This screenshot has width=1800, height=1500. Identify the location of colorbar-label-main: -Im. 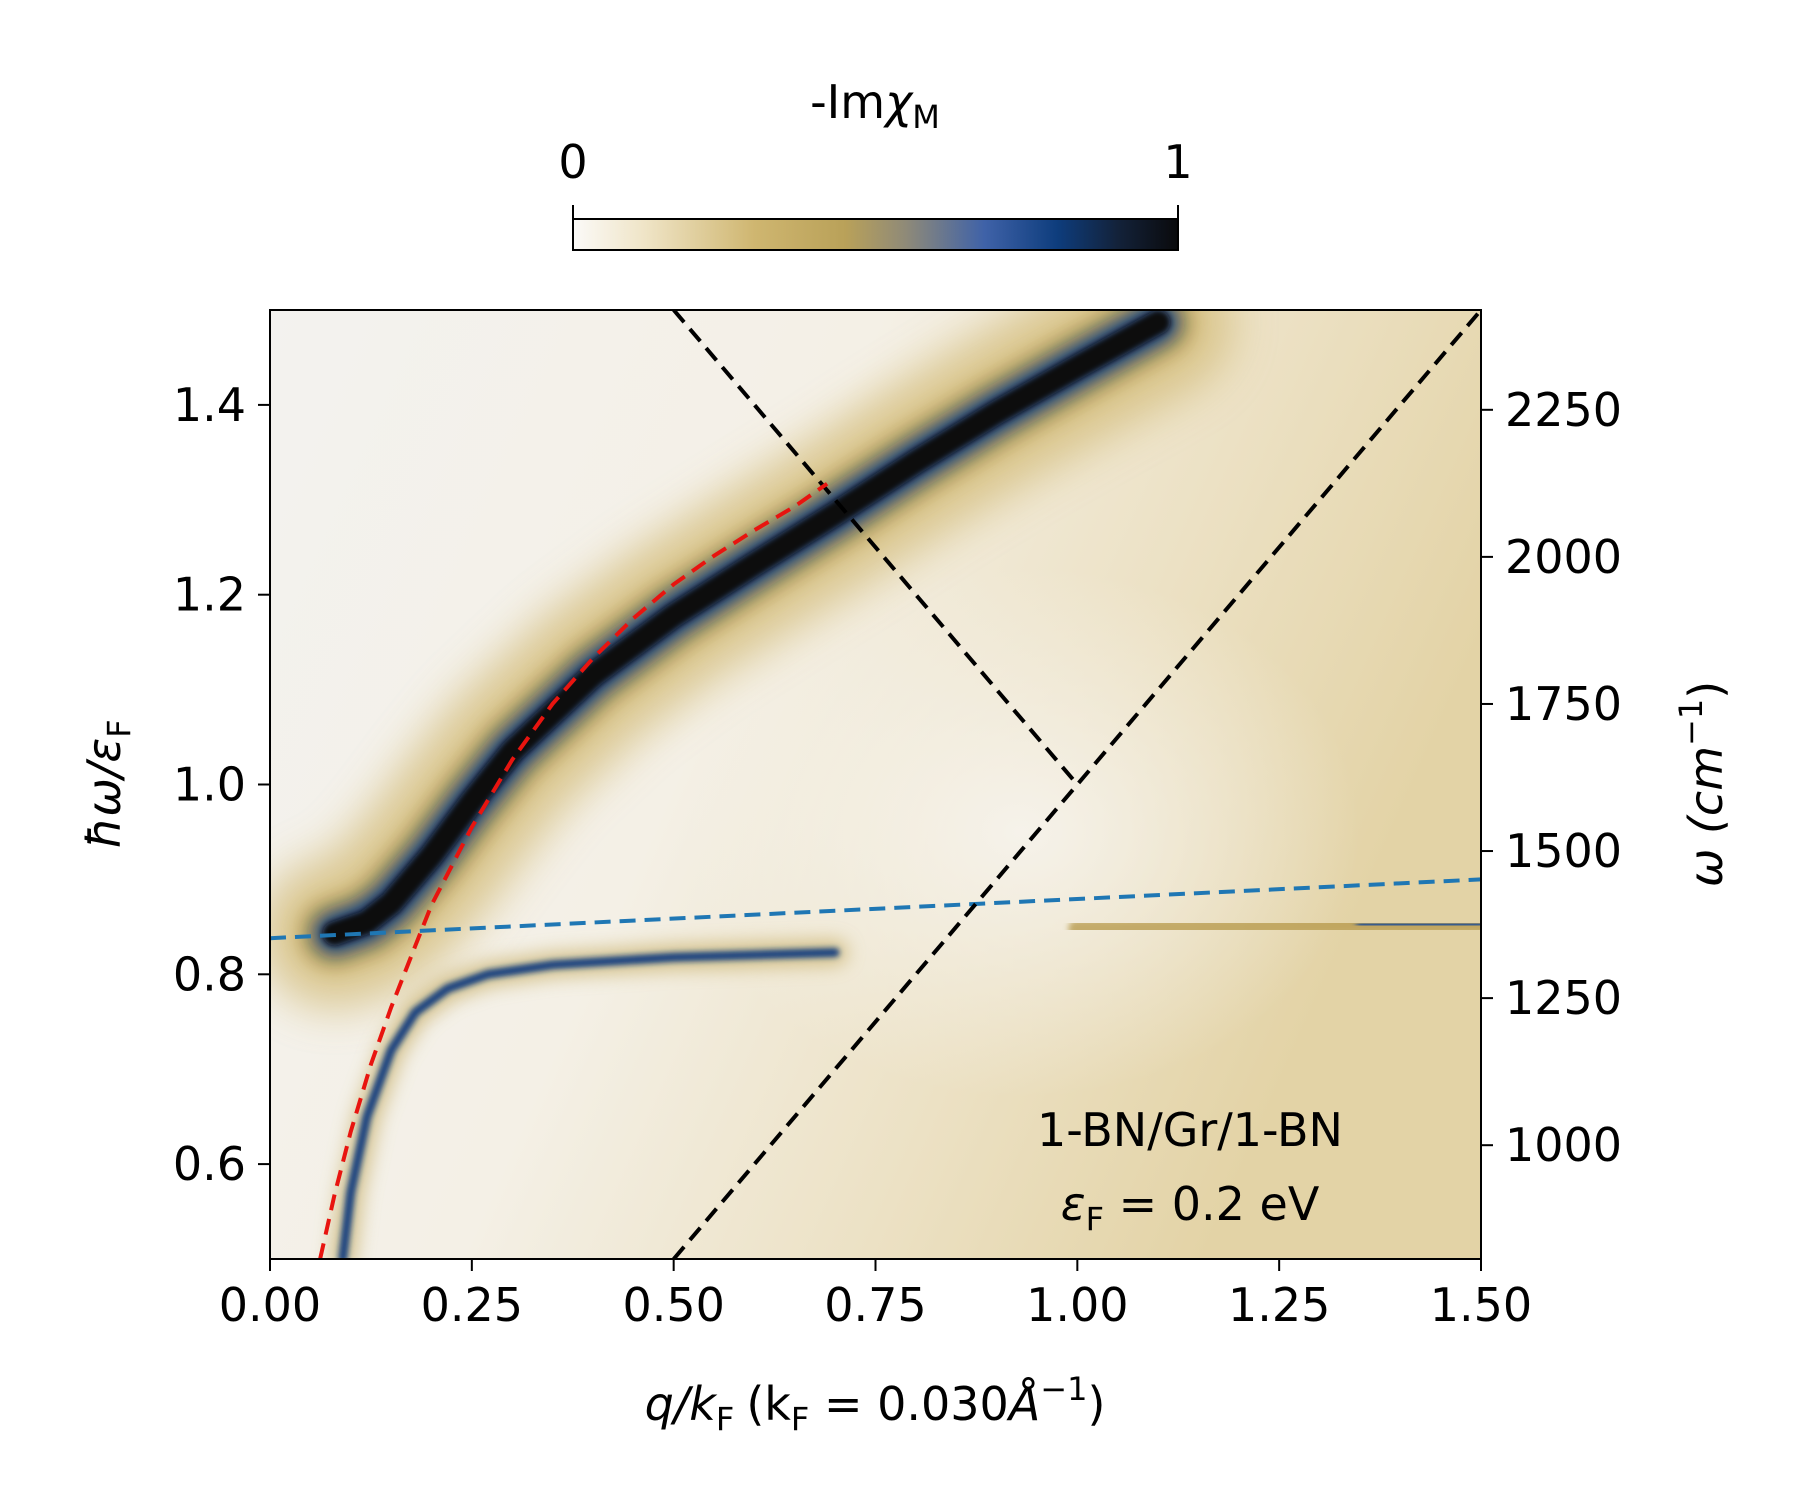
(847, 102).